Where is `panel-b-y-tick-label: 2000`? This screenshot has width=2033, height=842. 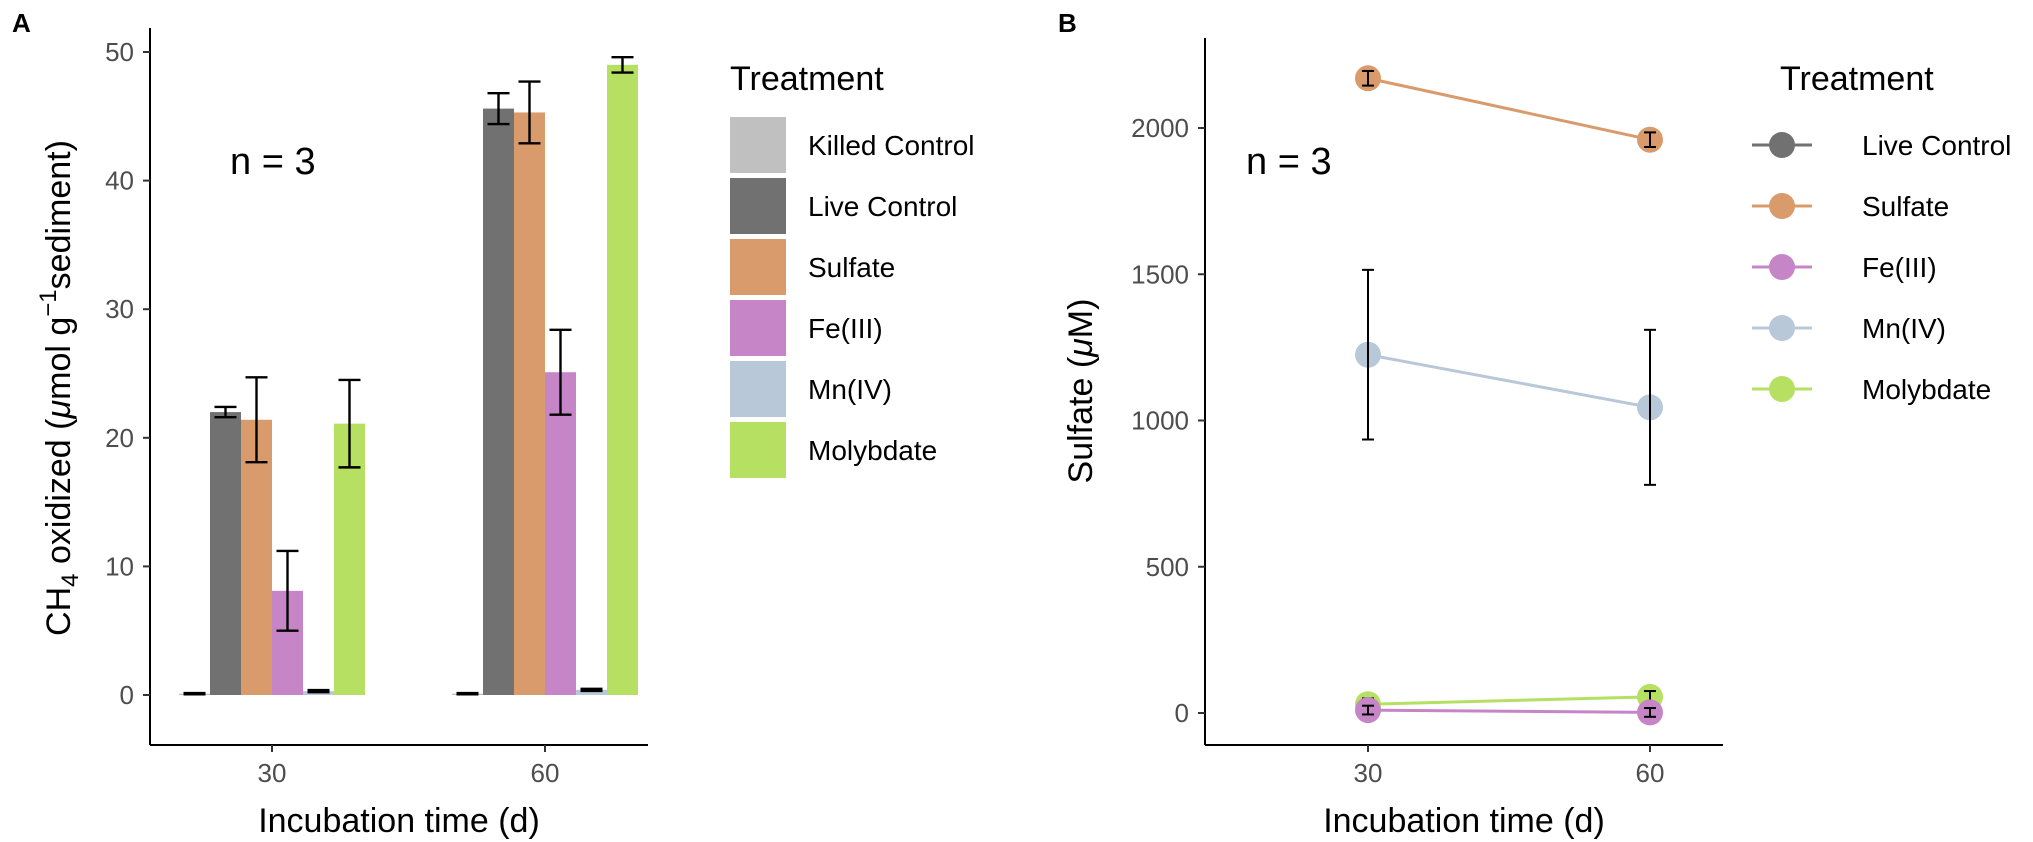
panel-b-y-tick-label: 2000 is located at coordinates (1160, 128).